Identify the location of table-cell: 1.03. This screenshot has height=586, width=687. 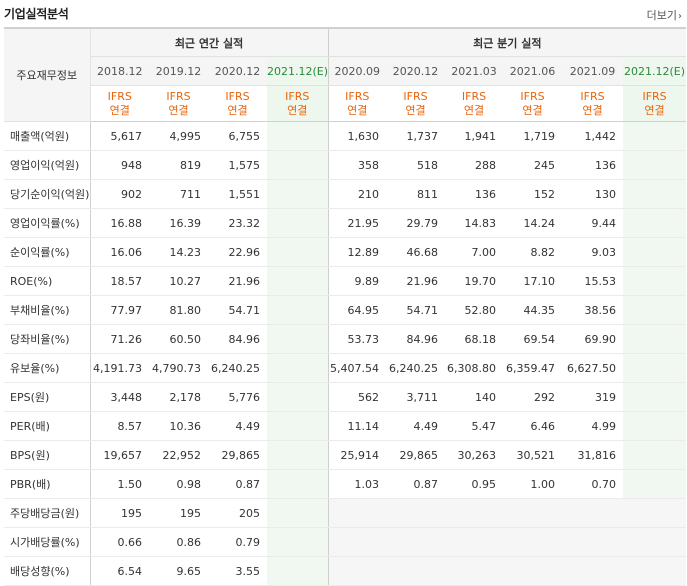
(357, 484).